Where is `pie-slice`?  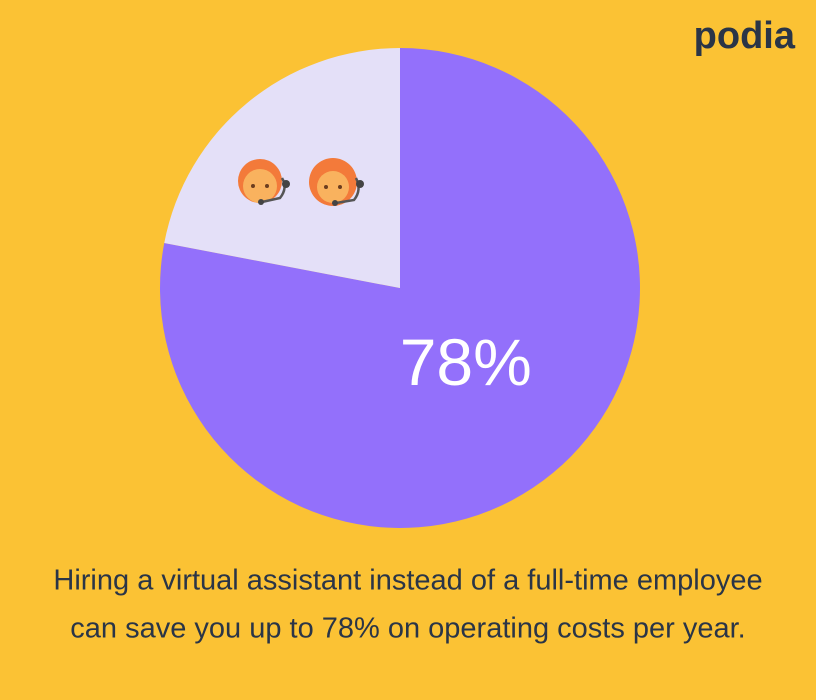 pie-slice is located at coordinates (282, 168).